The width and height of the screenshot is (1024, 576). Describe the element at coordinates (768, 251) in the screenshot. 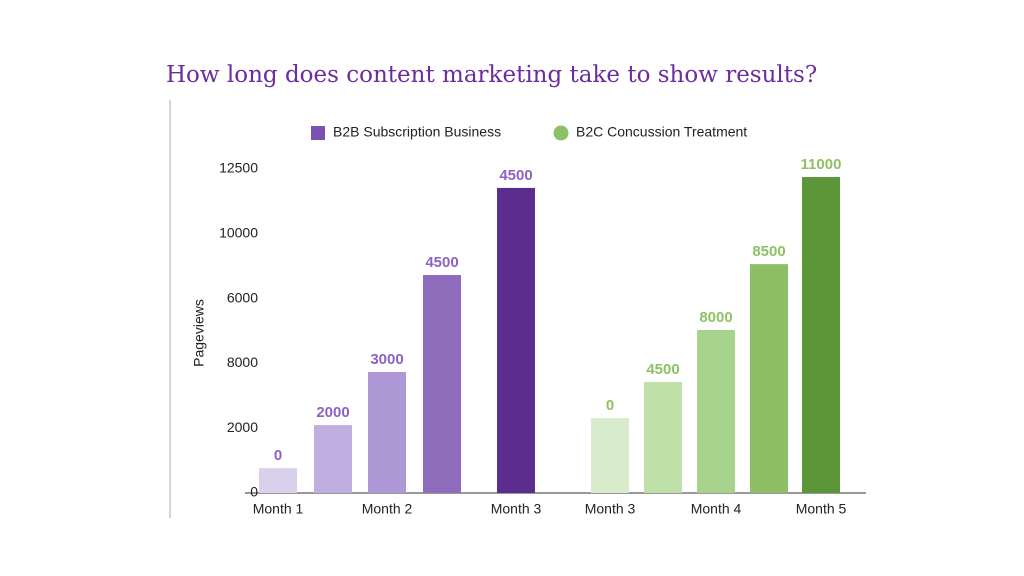

I see `bar-label: 8500` at that location.